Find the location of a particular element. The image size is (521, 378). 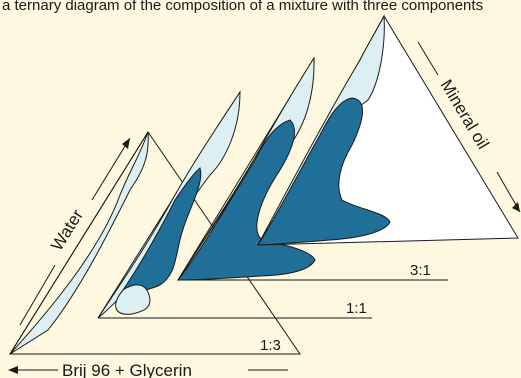

brij-axis: Brij 96 + Glycerin is located at coordinates (148, 369).